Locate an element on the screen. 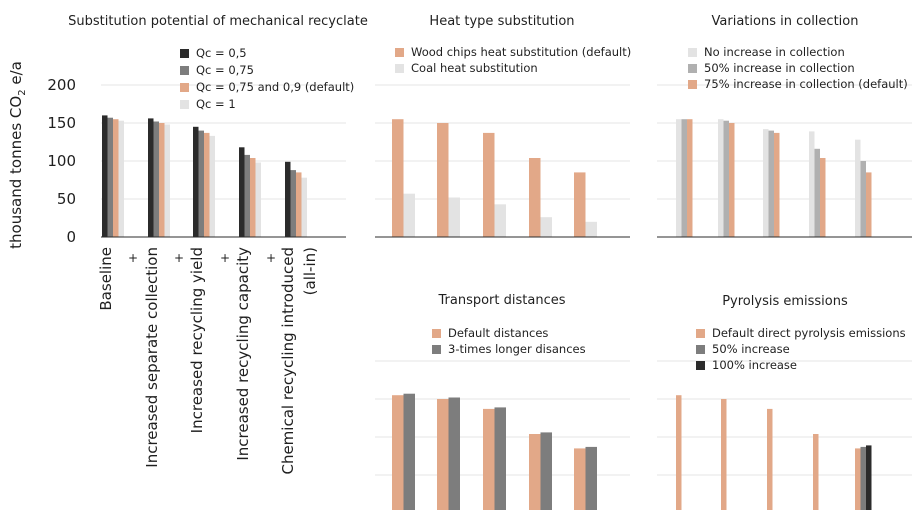 This screenshot has width=915, height=510. bar-mech-s3-c4 is located at coordinates (304, 207).